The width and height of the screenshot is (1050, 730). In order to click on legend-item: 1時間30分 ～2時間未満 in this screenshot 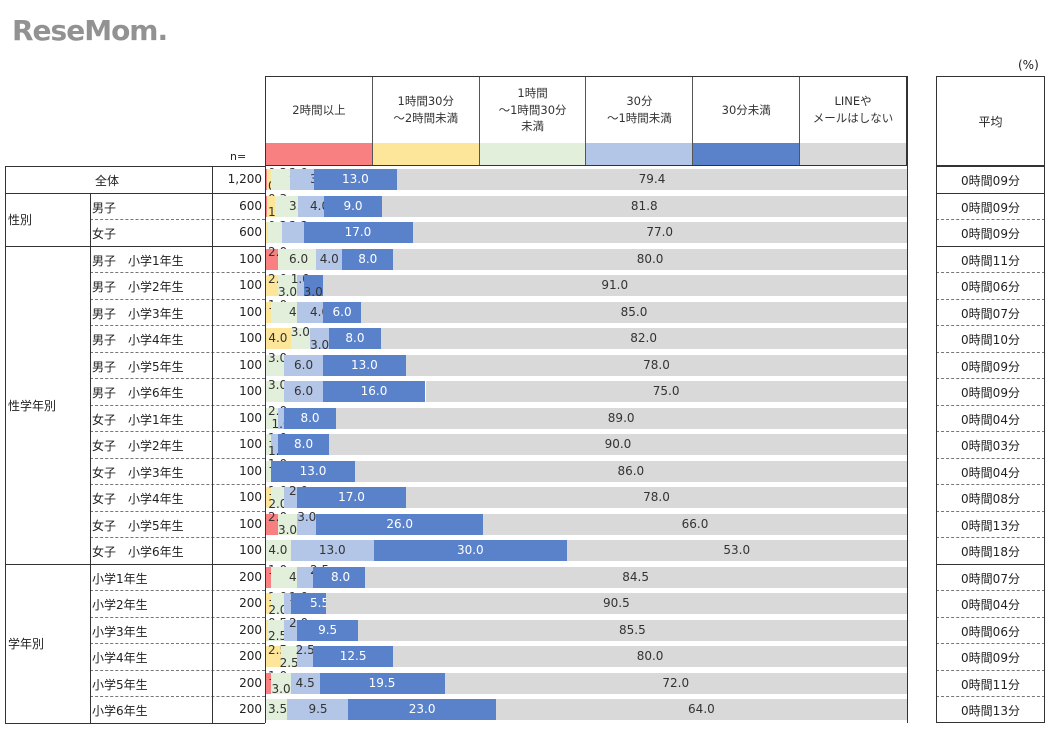, I will do `click(426, 121)`.